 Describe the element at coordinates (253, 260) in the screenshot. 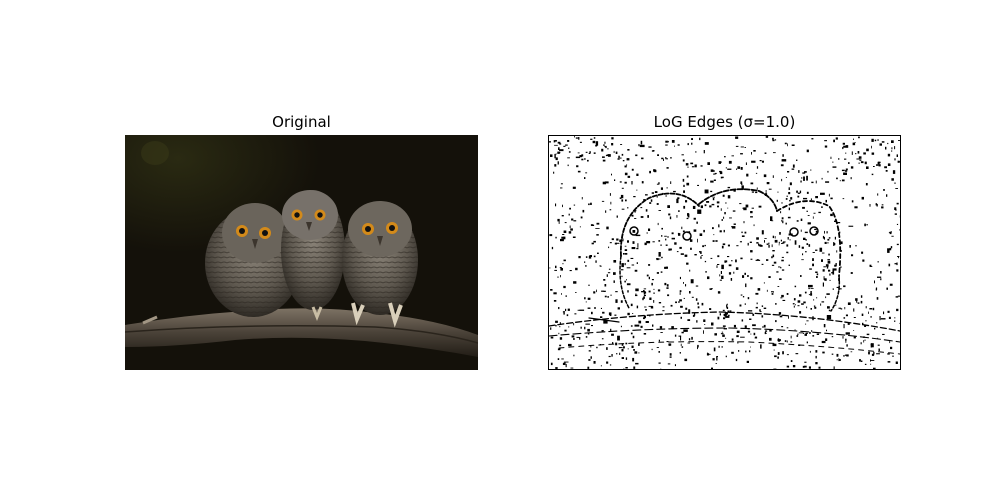

I see `owl-left` at that location.